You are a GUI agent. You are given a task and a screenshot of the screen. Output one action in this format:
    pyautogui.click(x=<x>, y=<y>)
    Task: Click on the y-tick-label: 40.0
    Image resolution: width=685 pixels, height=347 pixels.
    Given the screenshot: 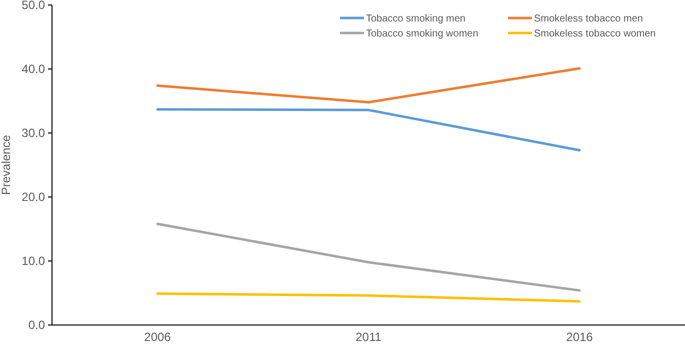 What is the action you would take?
    pyautogui.click(x=34, y=69)
    